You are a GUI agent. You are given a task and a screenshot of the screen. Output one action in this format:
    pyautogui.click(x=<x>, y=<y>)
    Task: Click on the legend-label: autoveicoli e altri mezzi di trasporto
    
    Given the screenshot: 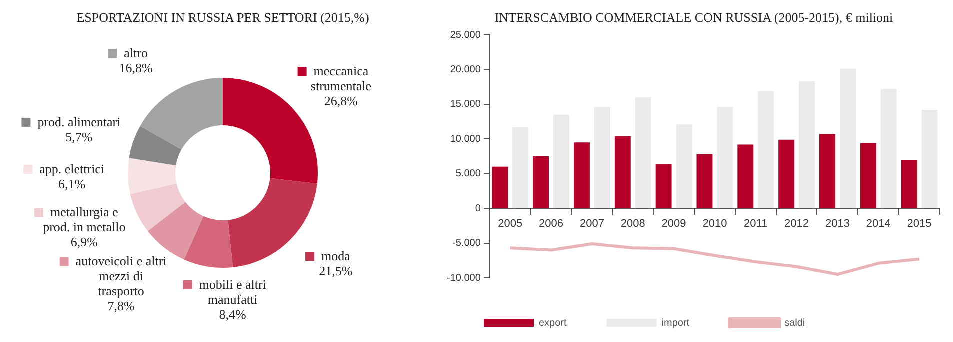 What is the action you would take?
    pyautogui.click(x=122, y=276)
    